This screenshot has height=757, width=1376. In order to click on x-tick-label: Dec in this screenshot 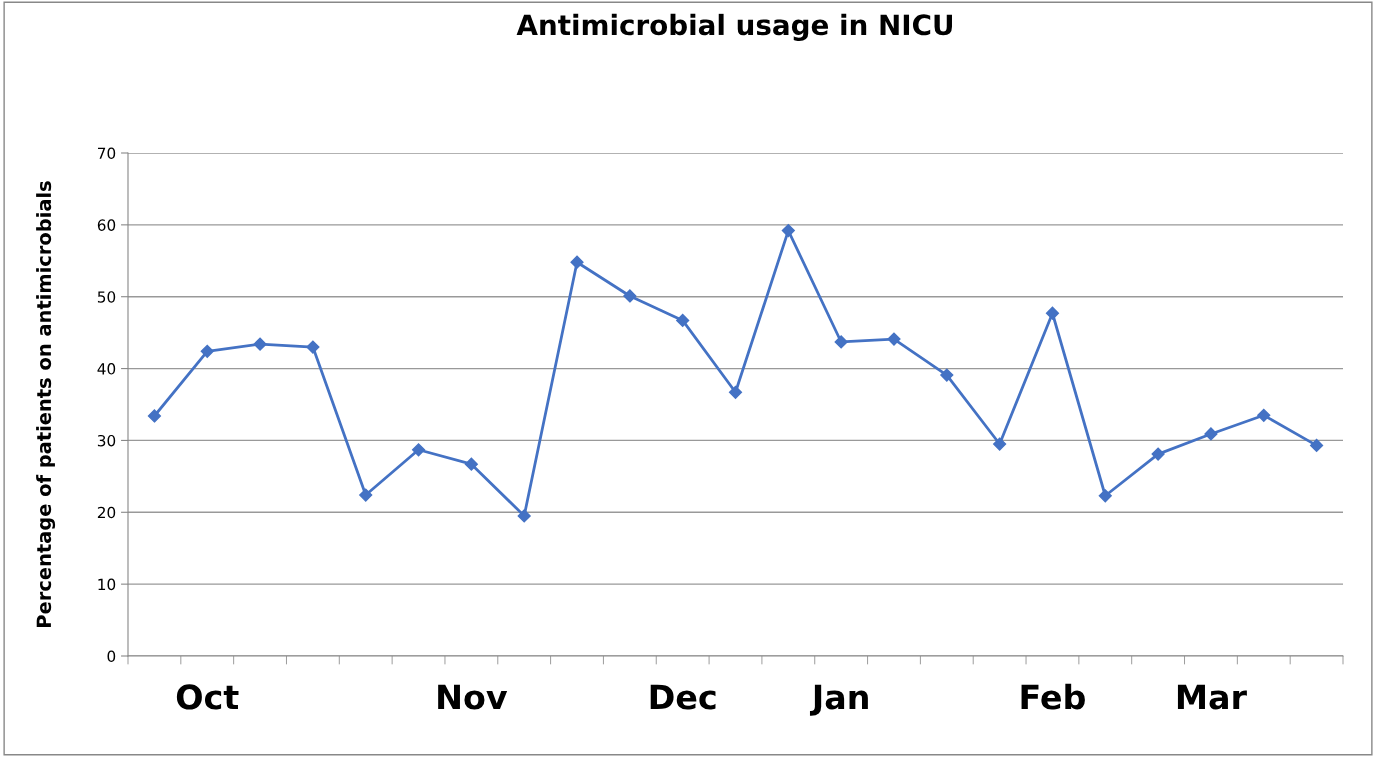, I will do `click(683, 697)`.